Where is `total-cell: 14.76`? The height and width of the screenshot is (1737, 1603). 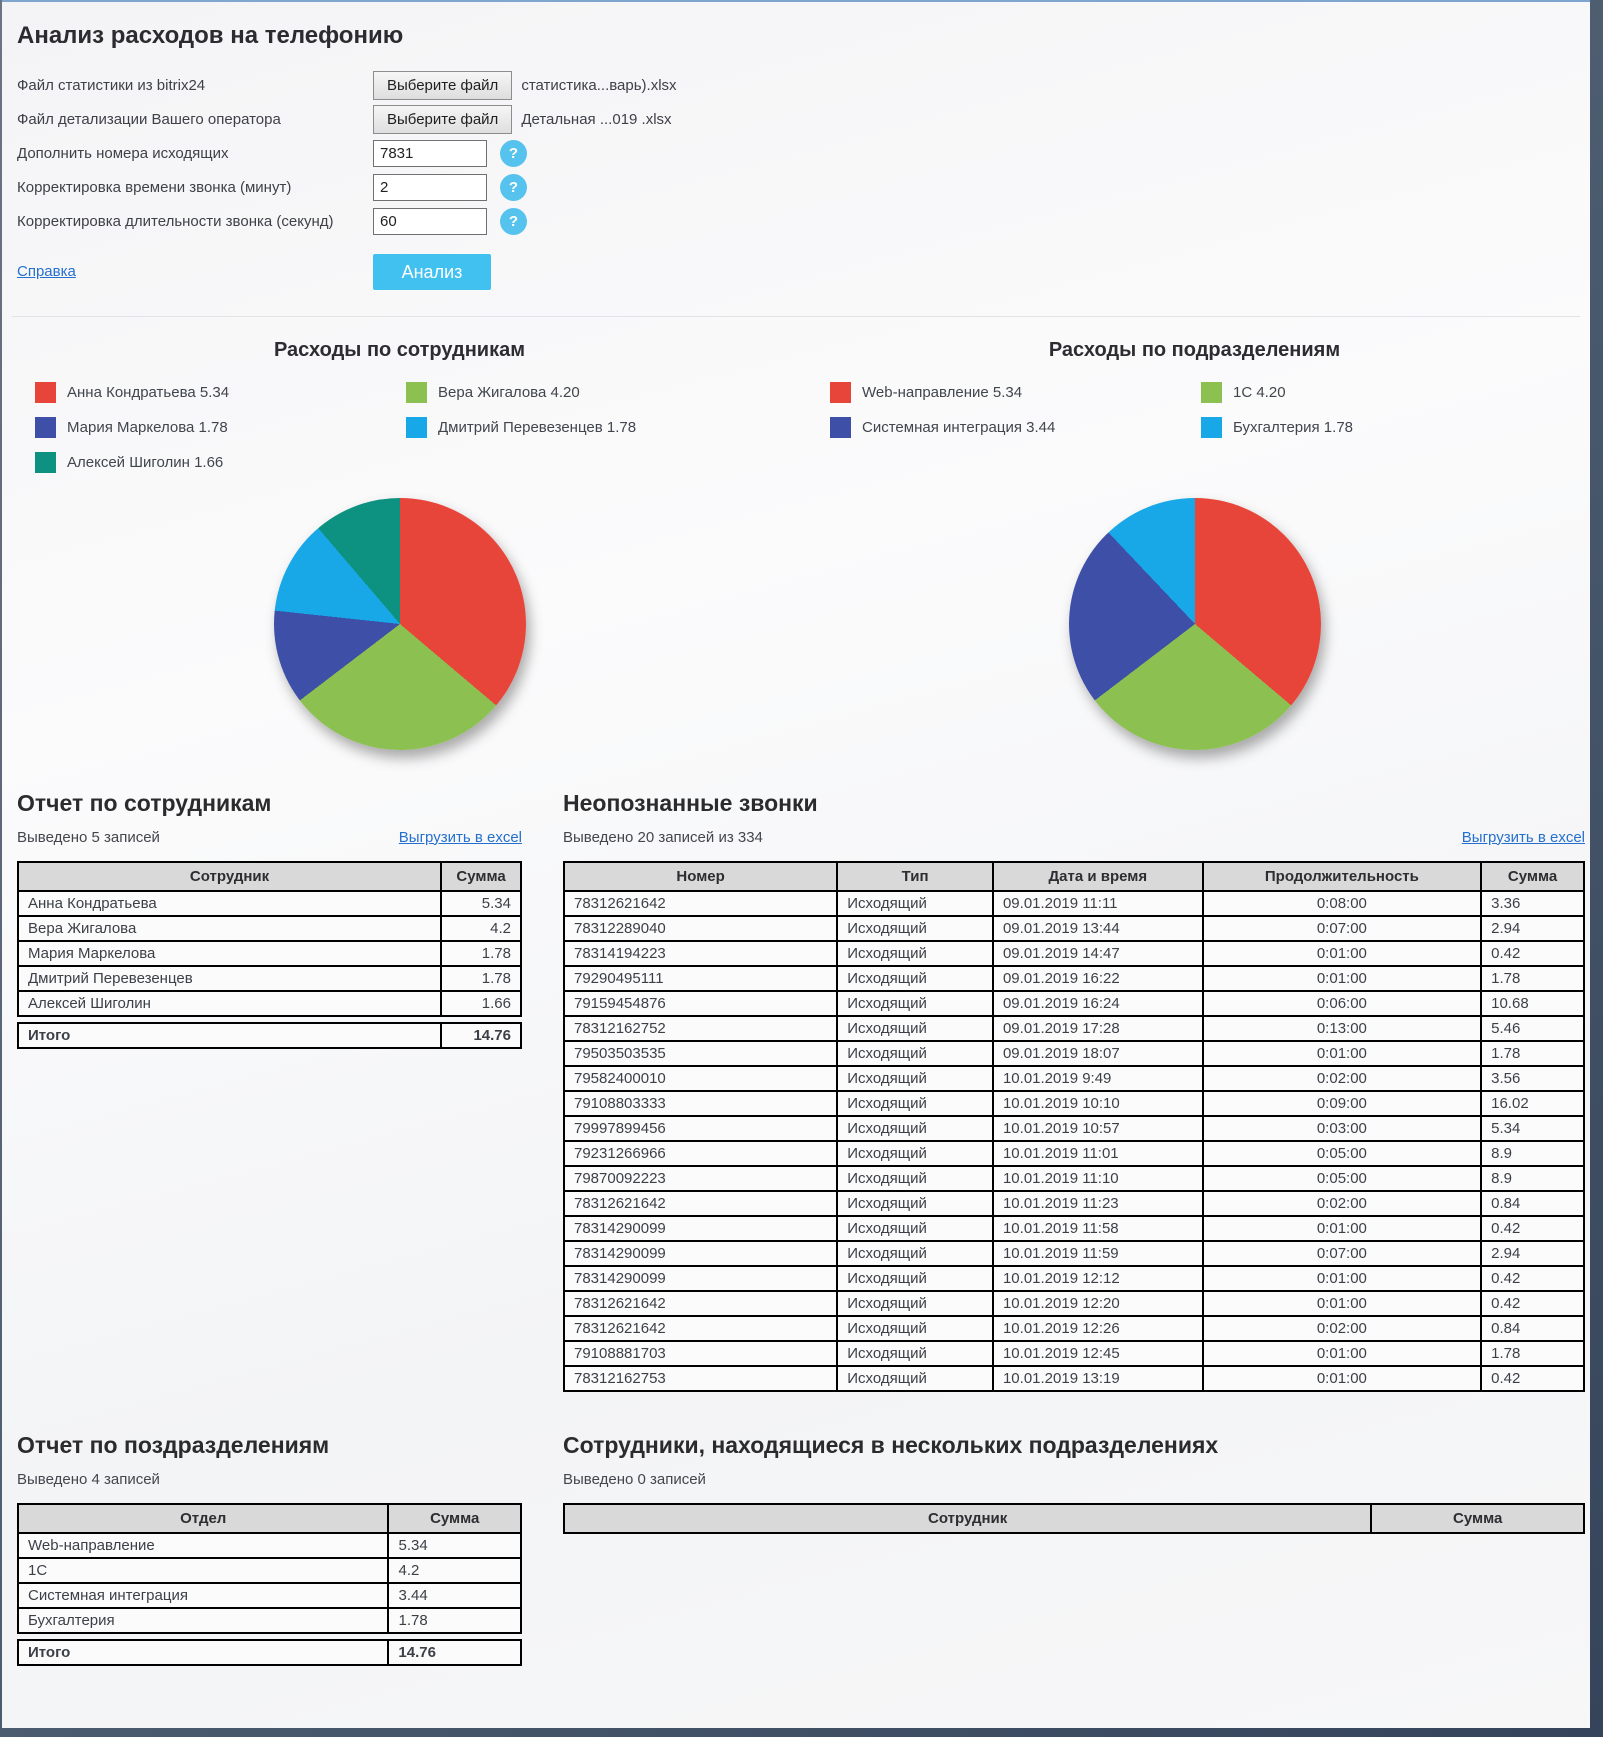 total-cell: 14.76 is located at coordinates (481, 1035).